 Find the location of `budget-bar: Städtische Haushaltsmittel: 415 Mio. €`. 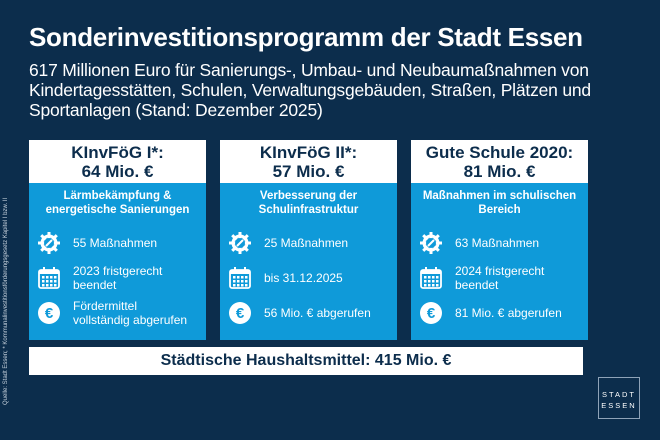

budget-bar: Städtische Haushaltsmittel: 415 Mio. € is located at coordinates (306, 361).